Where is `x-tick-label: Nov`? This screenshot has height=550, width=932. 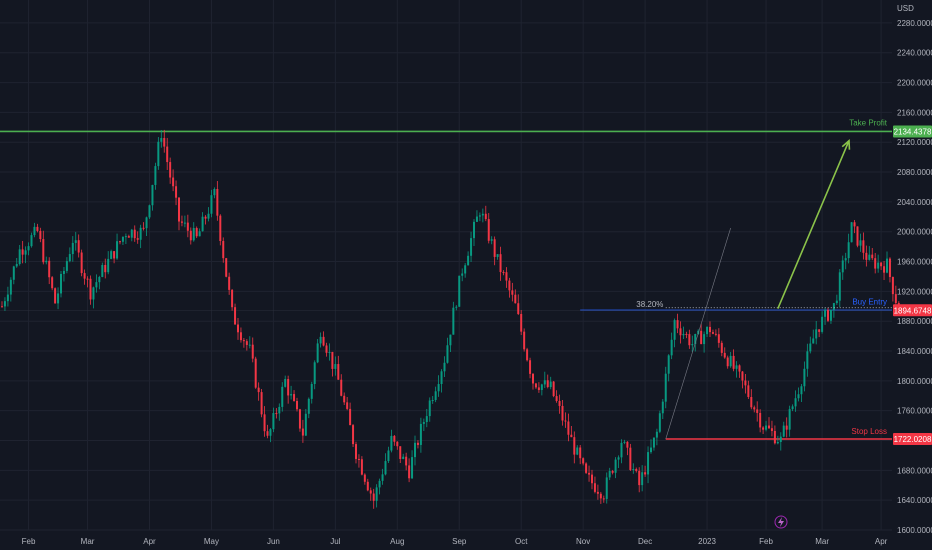
x-tick-label: Nov is located at coordinates (583, 541).